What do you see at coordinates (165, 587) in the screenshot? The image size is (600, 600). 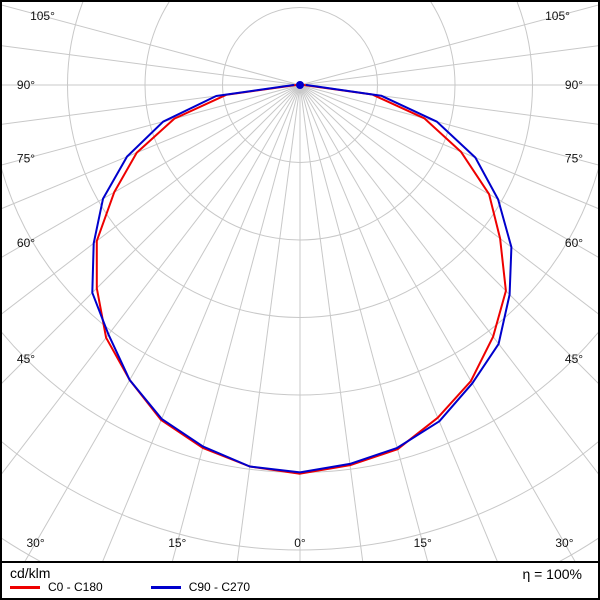 I see `series-swatch-c90-c270` at bounding box center [165, 587].